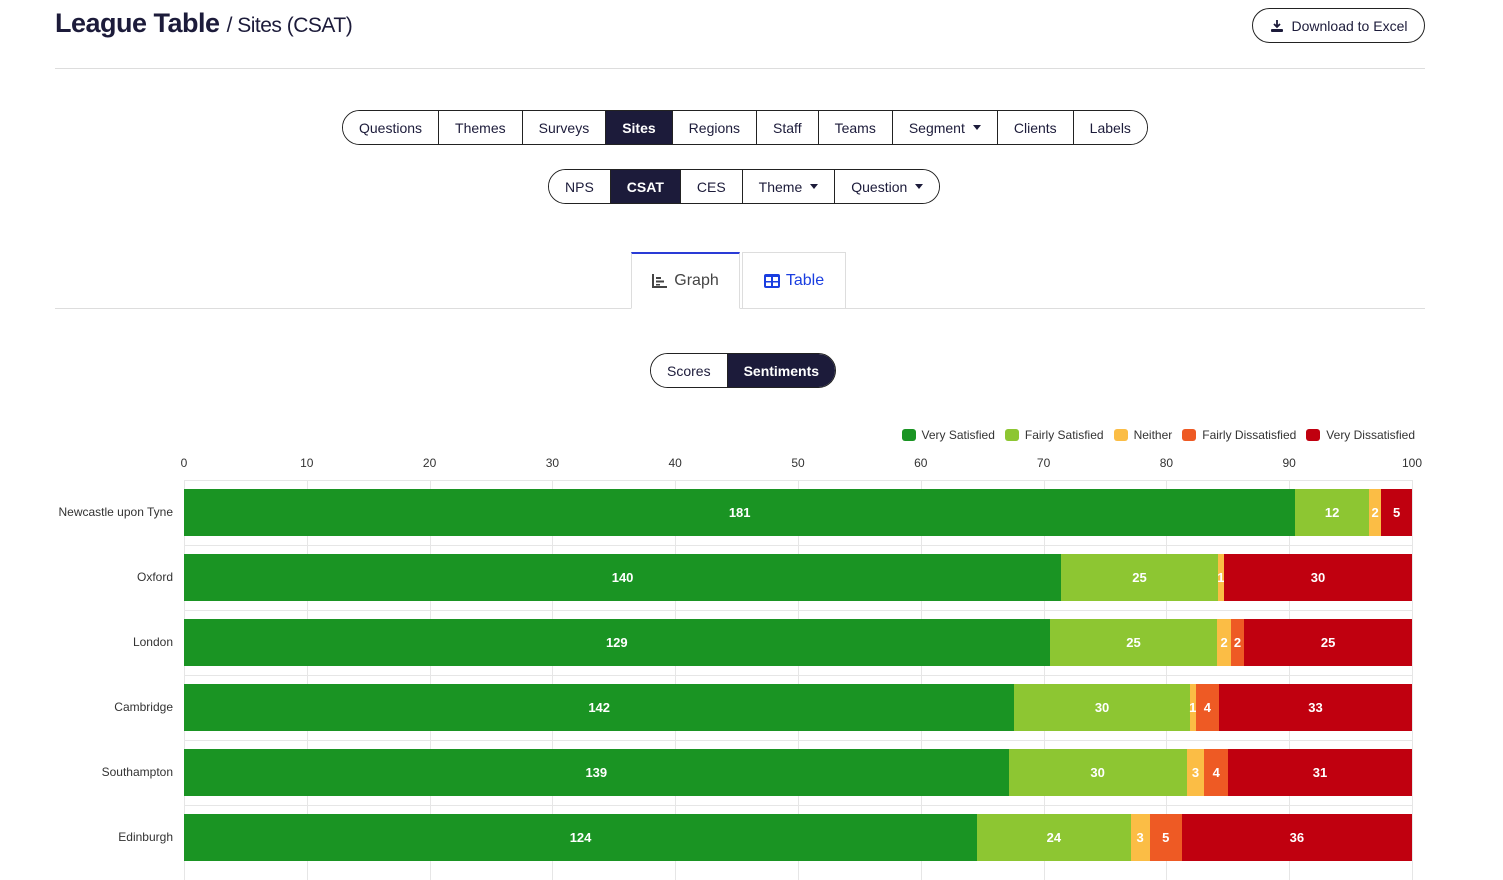  Describe the element at coordinates (879, 186) in the screenshot. I see `tab-label: Question` at that location.